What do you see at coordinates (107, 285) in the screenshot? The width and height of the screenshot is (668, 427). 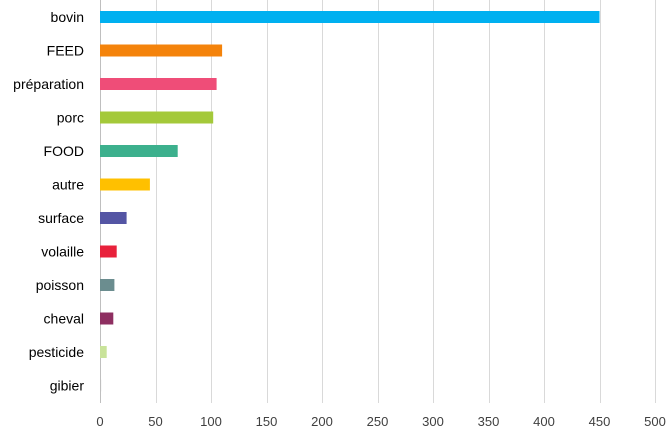 I see `bar-poisson` at bounding box center [107, 285].